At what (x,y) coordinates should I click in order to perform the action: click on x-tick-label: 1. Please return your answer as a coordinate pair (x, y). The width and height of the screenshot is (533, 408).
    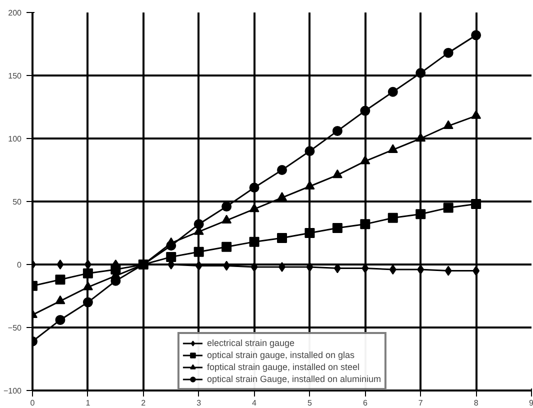
    Looking at the image, I should click on (88, 403).